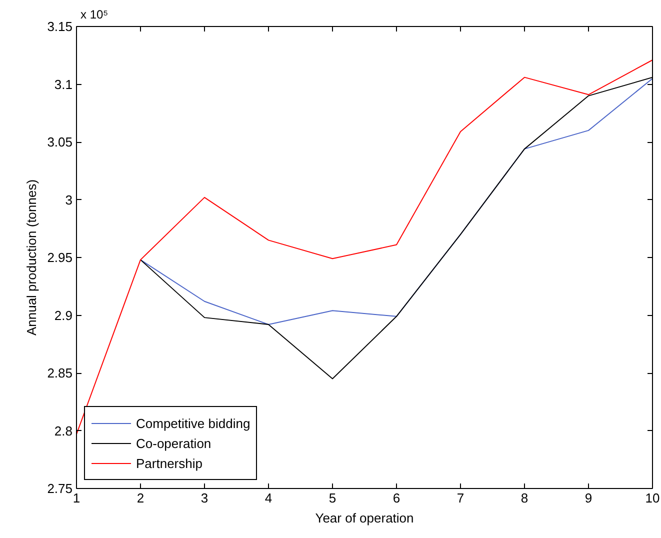 The height and width of the screenshot is (538, 661). Describe the element at coordinates (588, 498) in the screenshot. I see `x-tick-label: 9` at that location.